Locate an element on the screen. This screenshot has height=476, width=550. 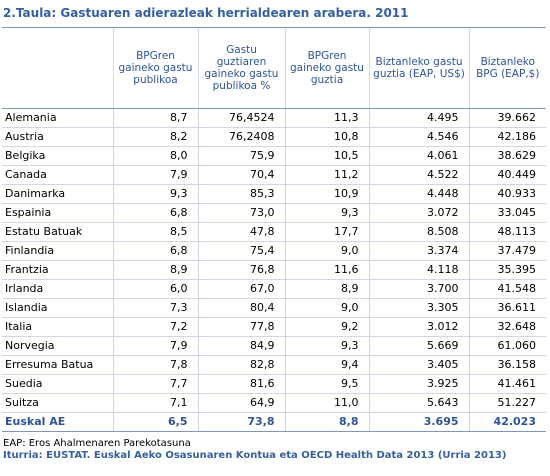
total-spending-gdp-cell: 11,2 is located at coordinates (326, 175).